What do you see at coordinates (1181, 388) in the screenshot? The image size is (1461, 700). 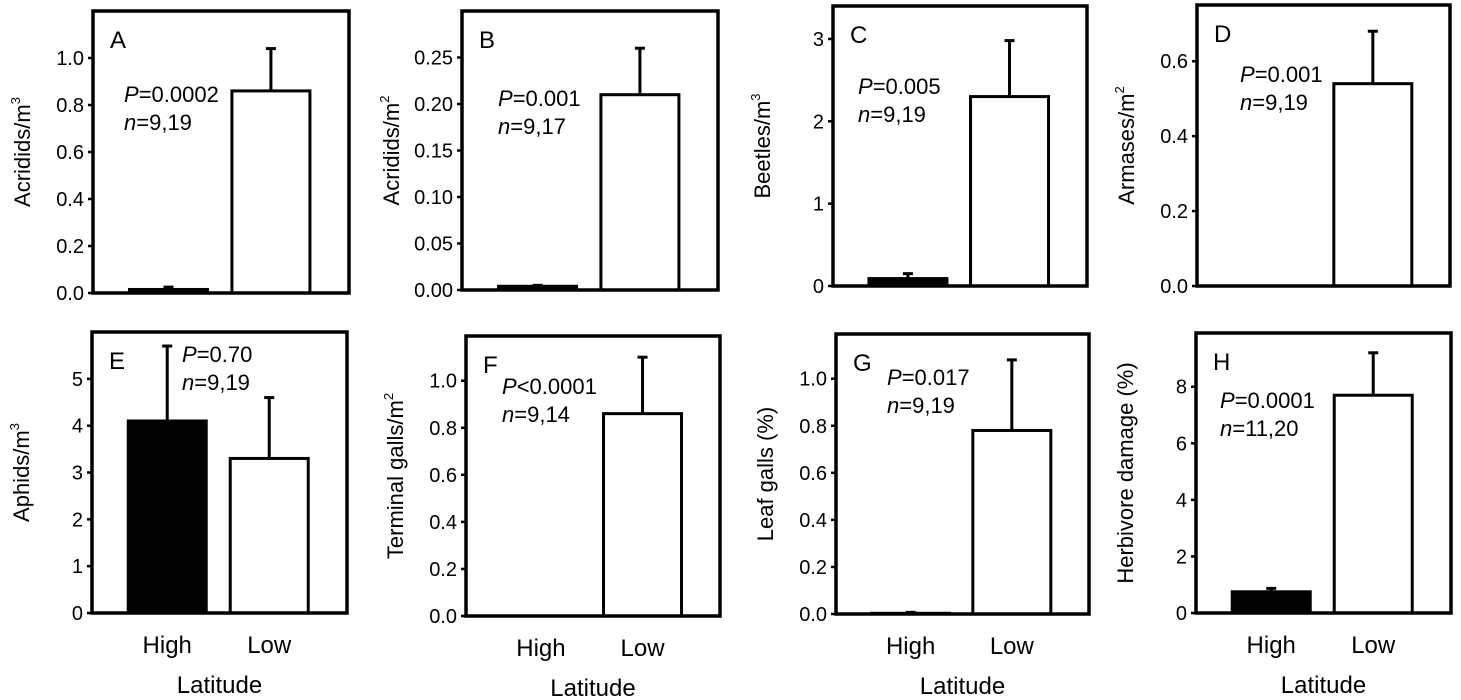 I see `y-tick-label: 8` at bounding box center [1181, 388].